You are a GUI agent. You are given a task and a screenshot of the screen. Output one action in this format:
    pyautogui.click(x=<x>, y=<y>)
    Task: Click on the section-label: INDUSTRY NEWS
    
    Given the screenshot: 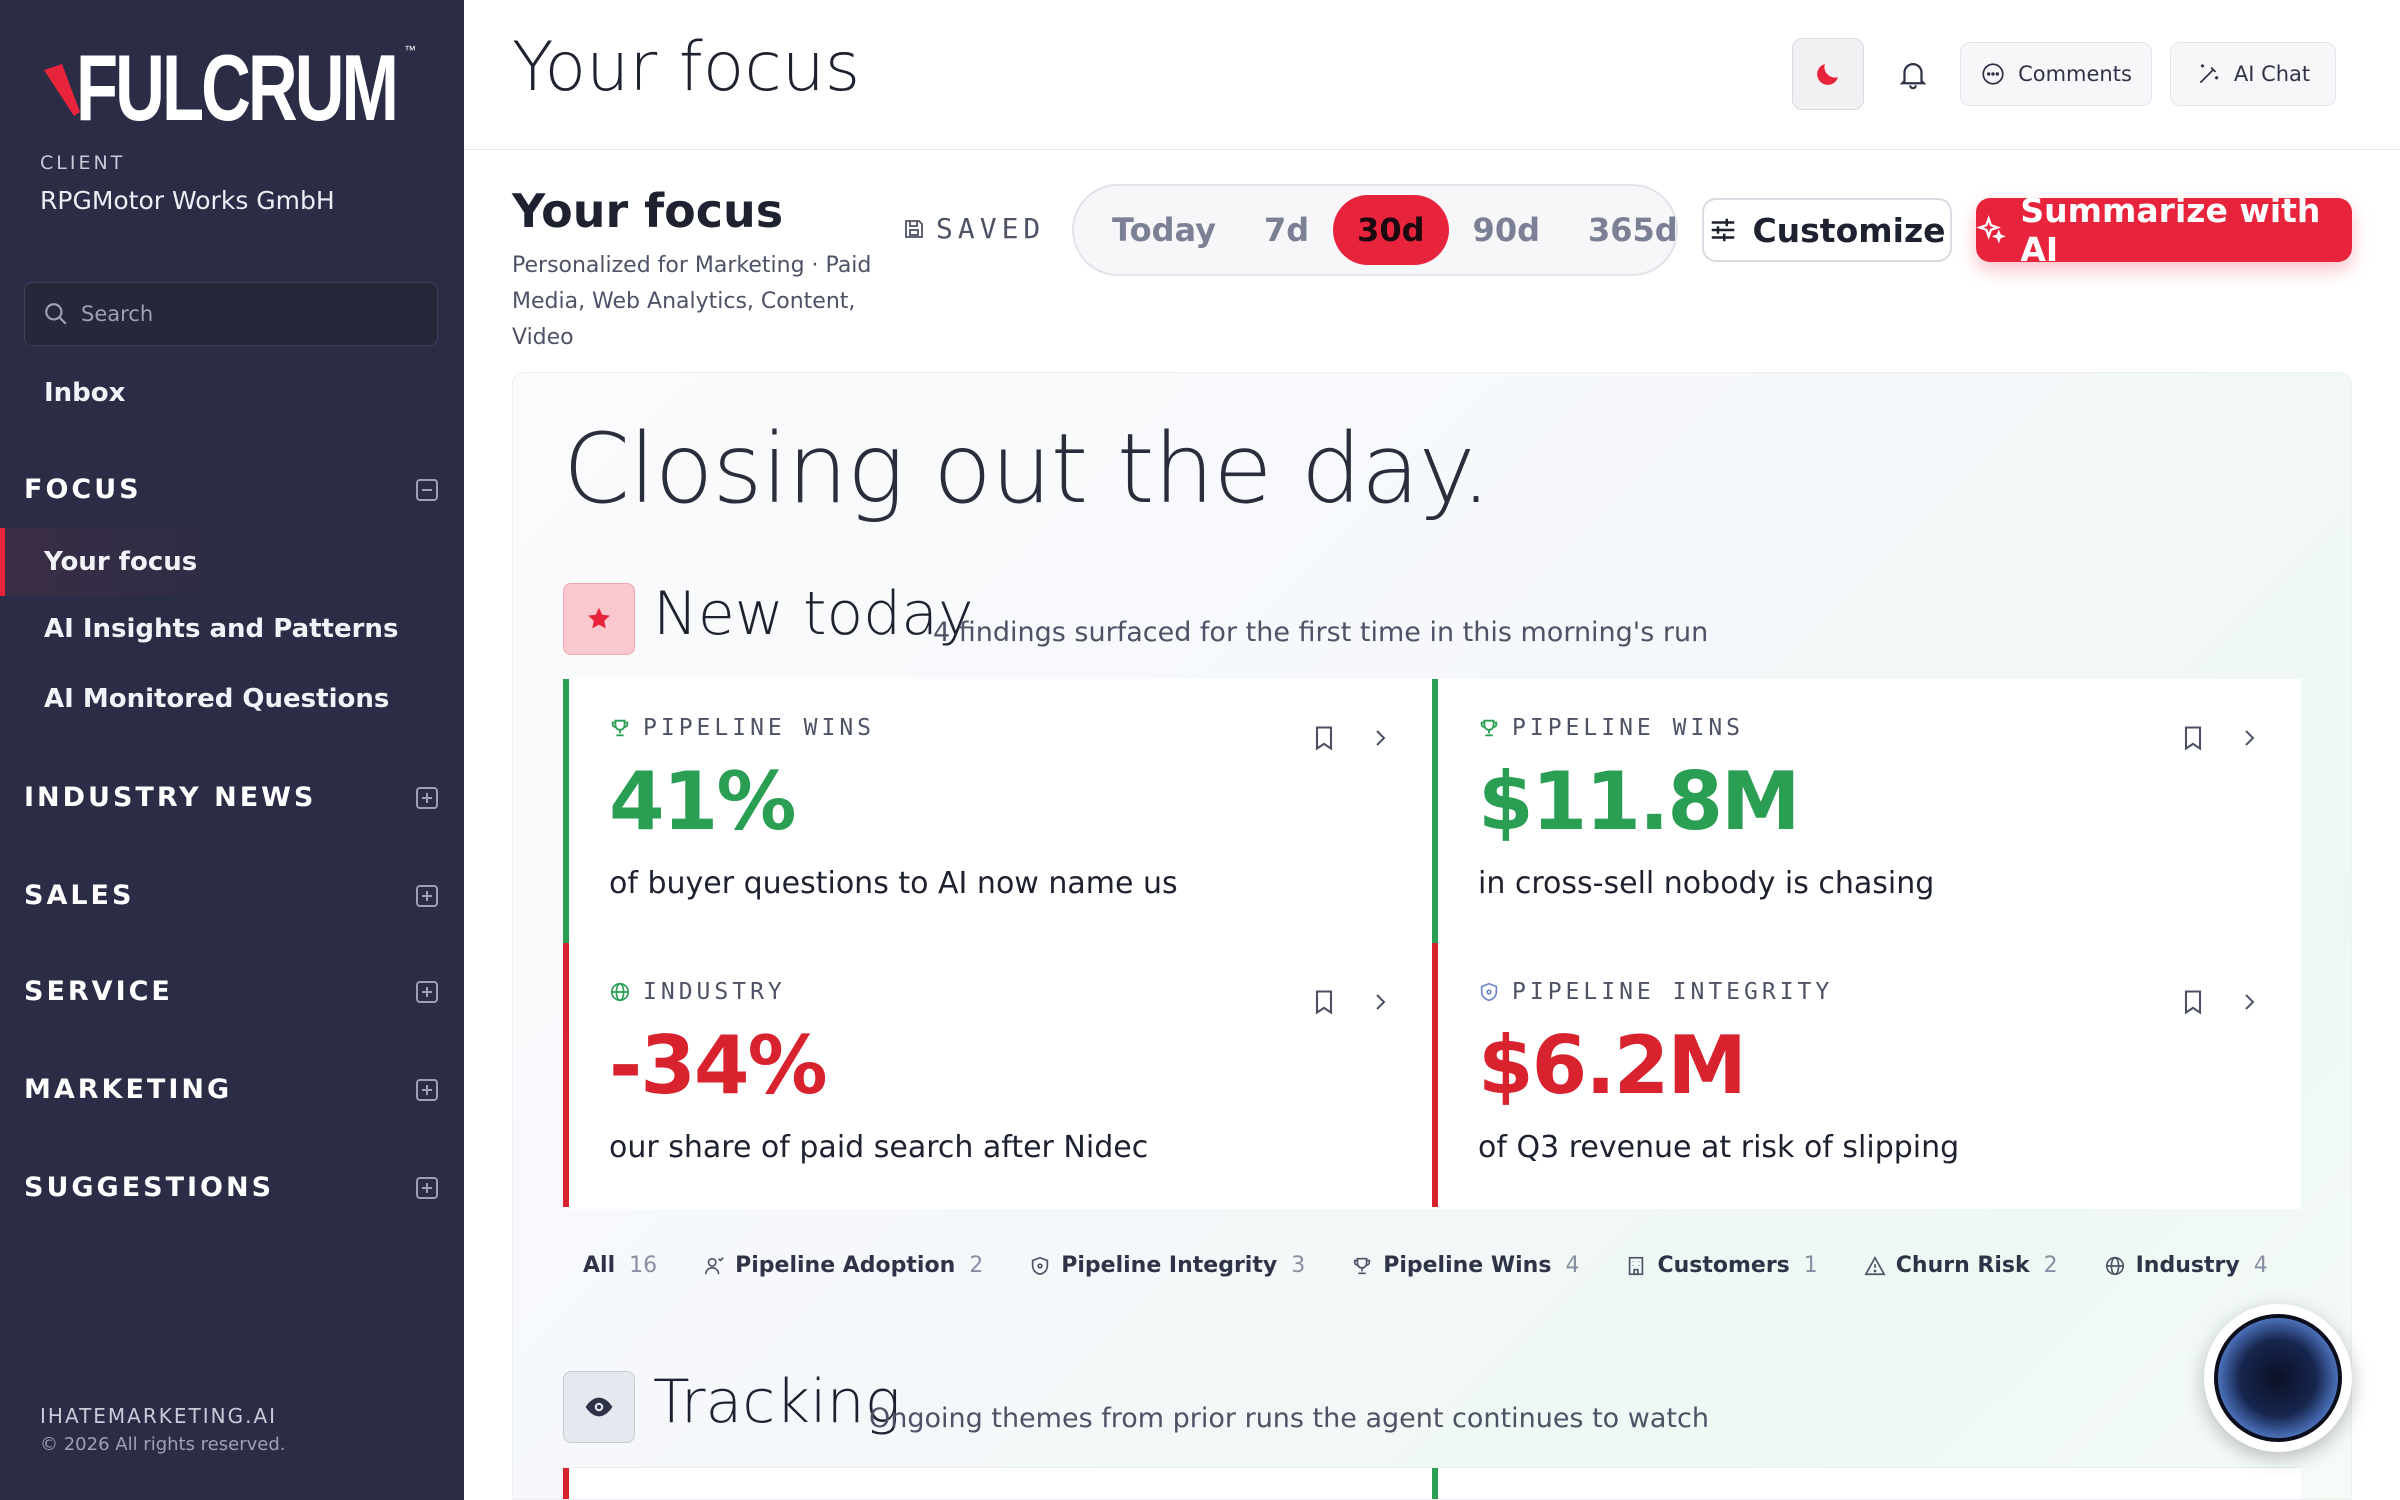 What is the action you would take?
    pyautogui.click(x=170, y=797)
    